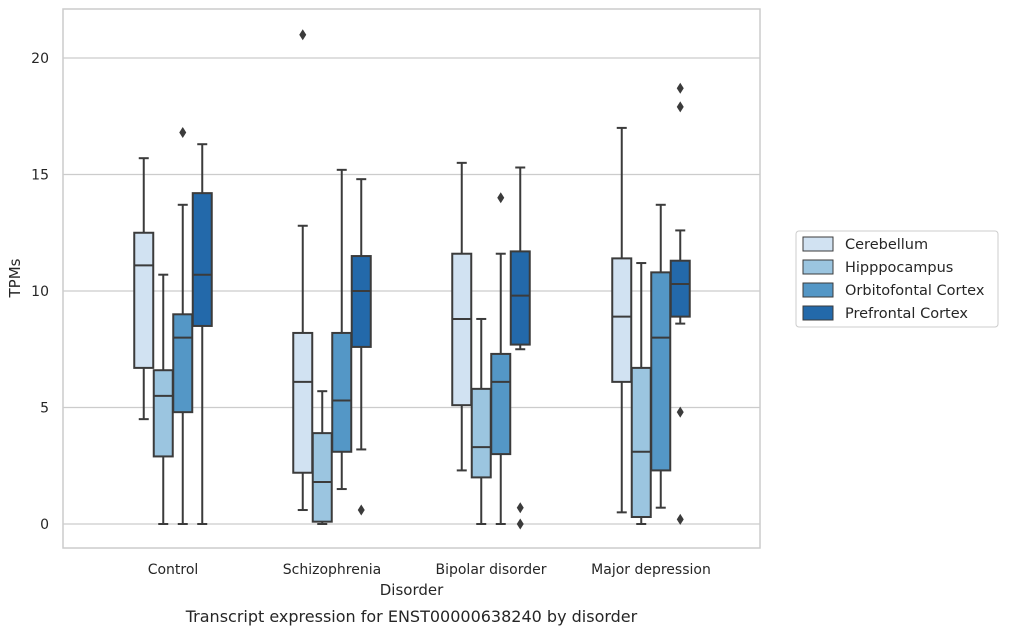  What do you see at coordinates (915, 291) in the screenshot?
I see `legend-label: Orbitofontal Cortex` at bounding box center [915, 291].